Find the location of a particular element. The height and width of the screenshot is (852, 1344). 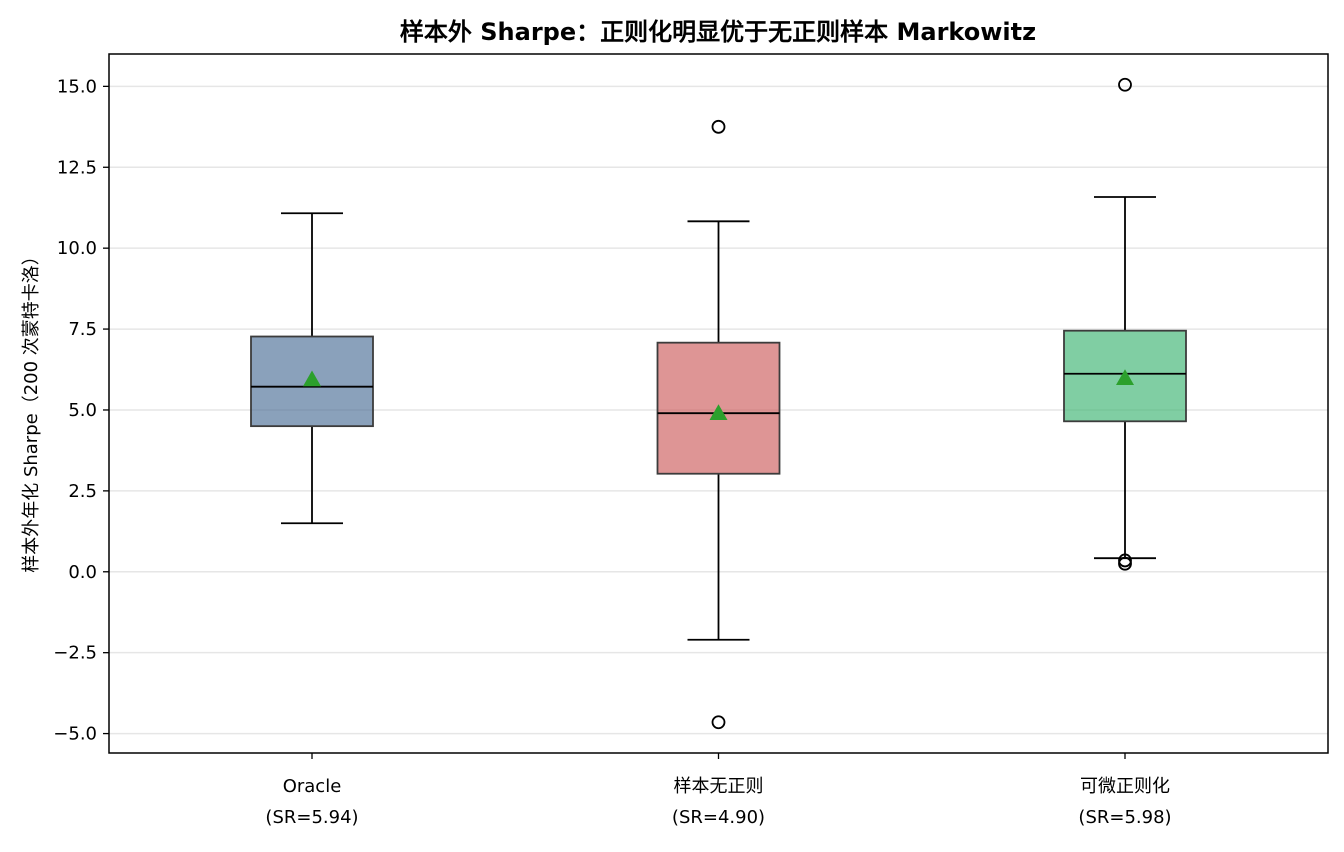

y-tick-label: 7.5 is located at coordinates (82, 329).